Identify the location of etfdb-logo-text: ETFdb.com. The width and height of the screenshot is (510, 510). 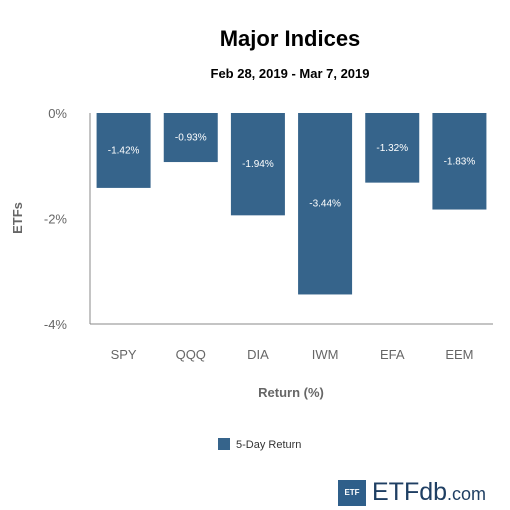
(429, 492).